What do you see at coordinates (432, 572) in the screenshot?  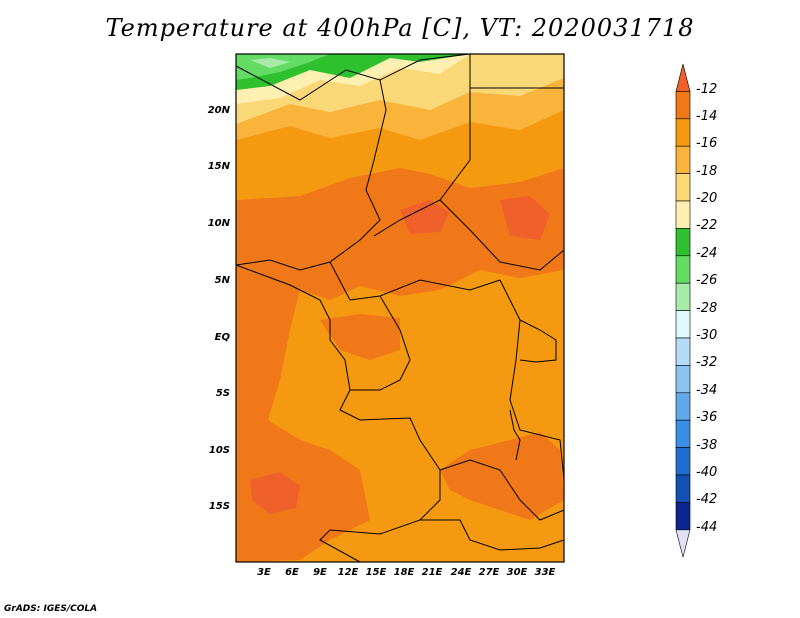 I see `lon-label-21e: 21E` at bounding box center [432, 572].